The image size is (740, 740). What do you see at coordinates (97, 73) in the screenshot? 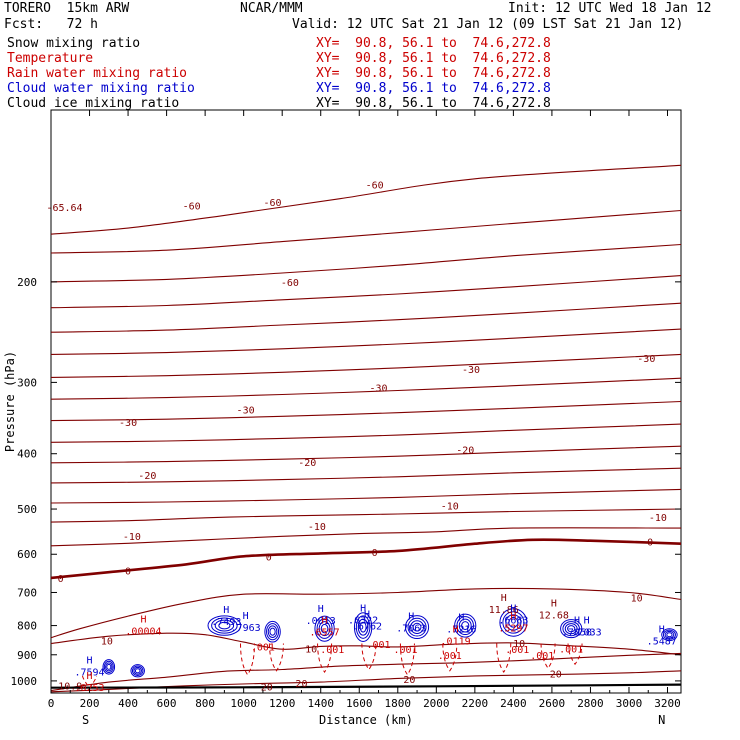
I see `field-name-rain: Rain water mixing ratio` at bounding box center [97, 73].